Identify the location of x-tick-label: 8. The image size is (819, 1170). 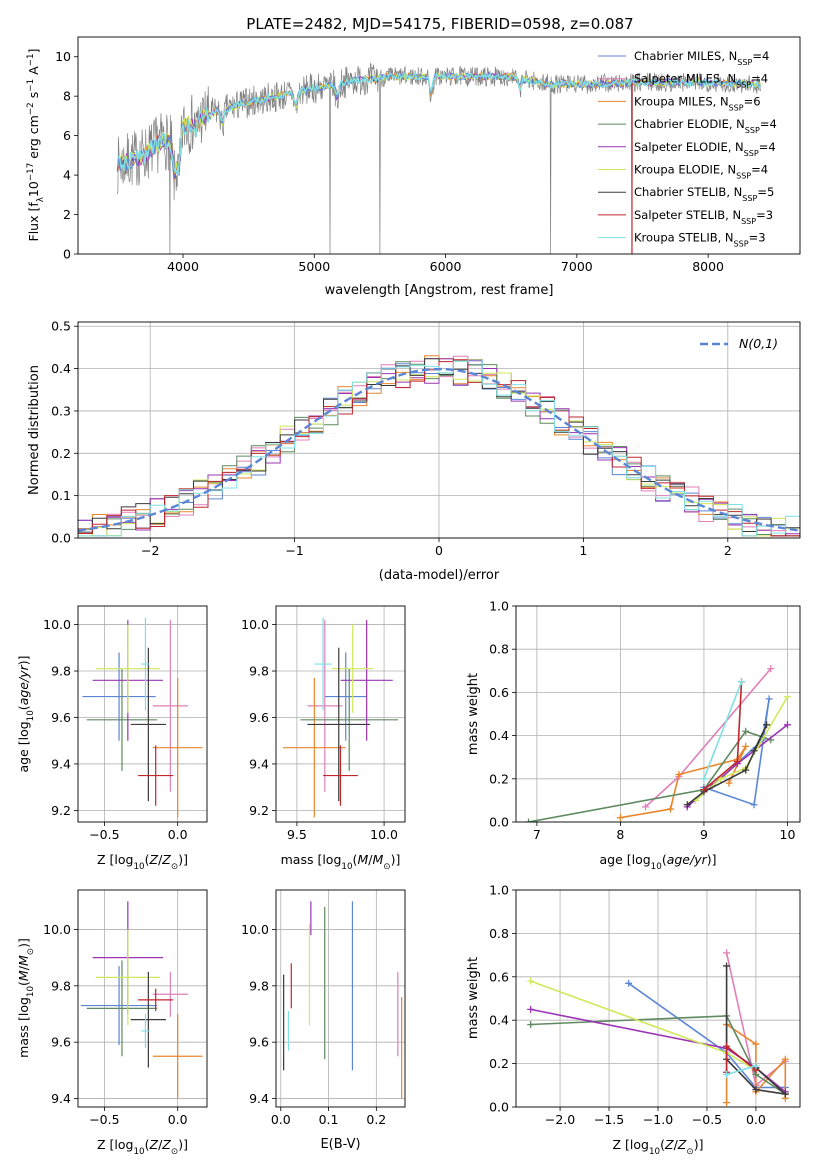
(620, 834).